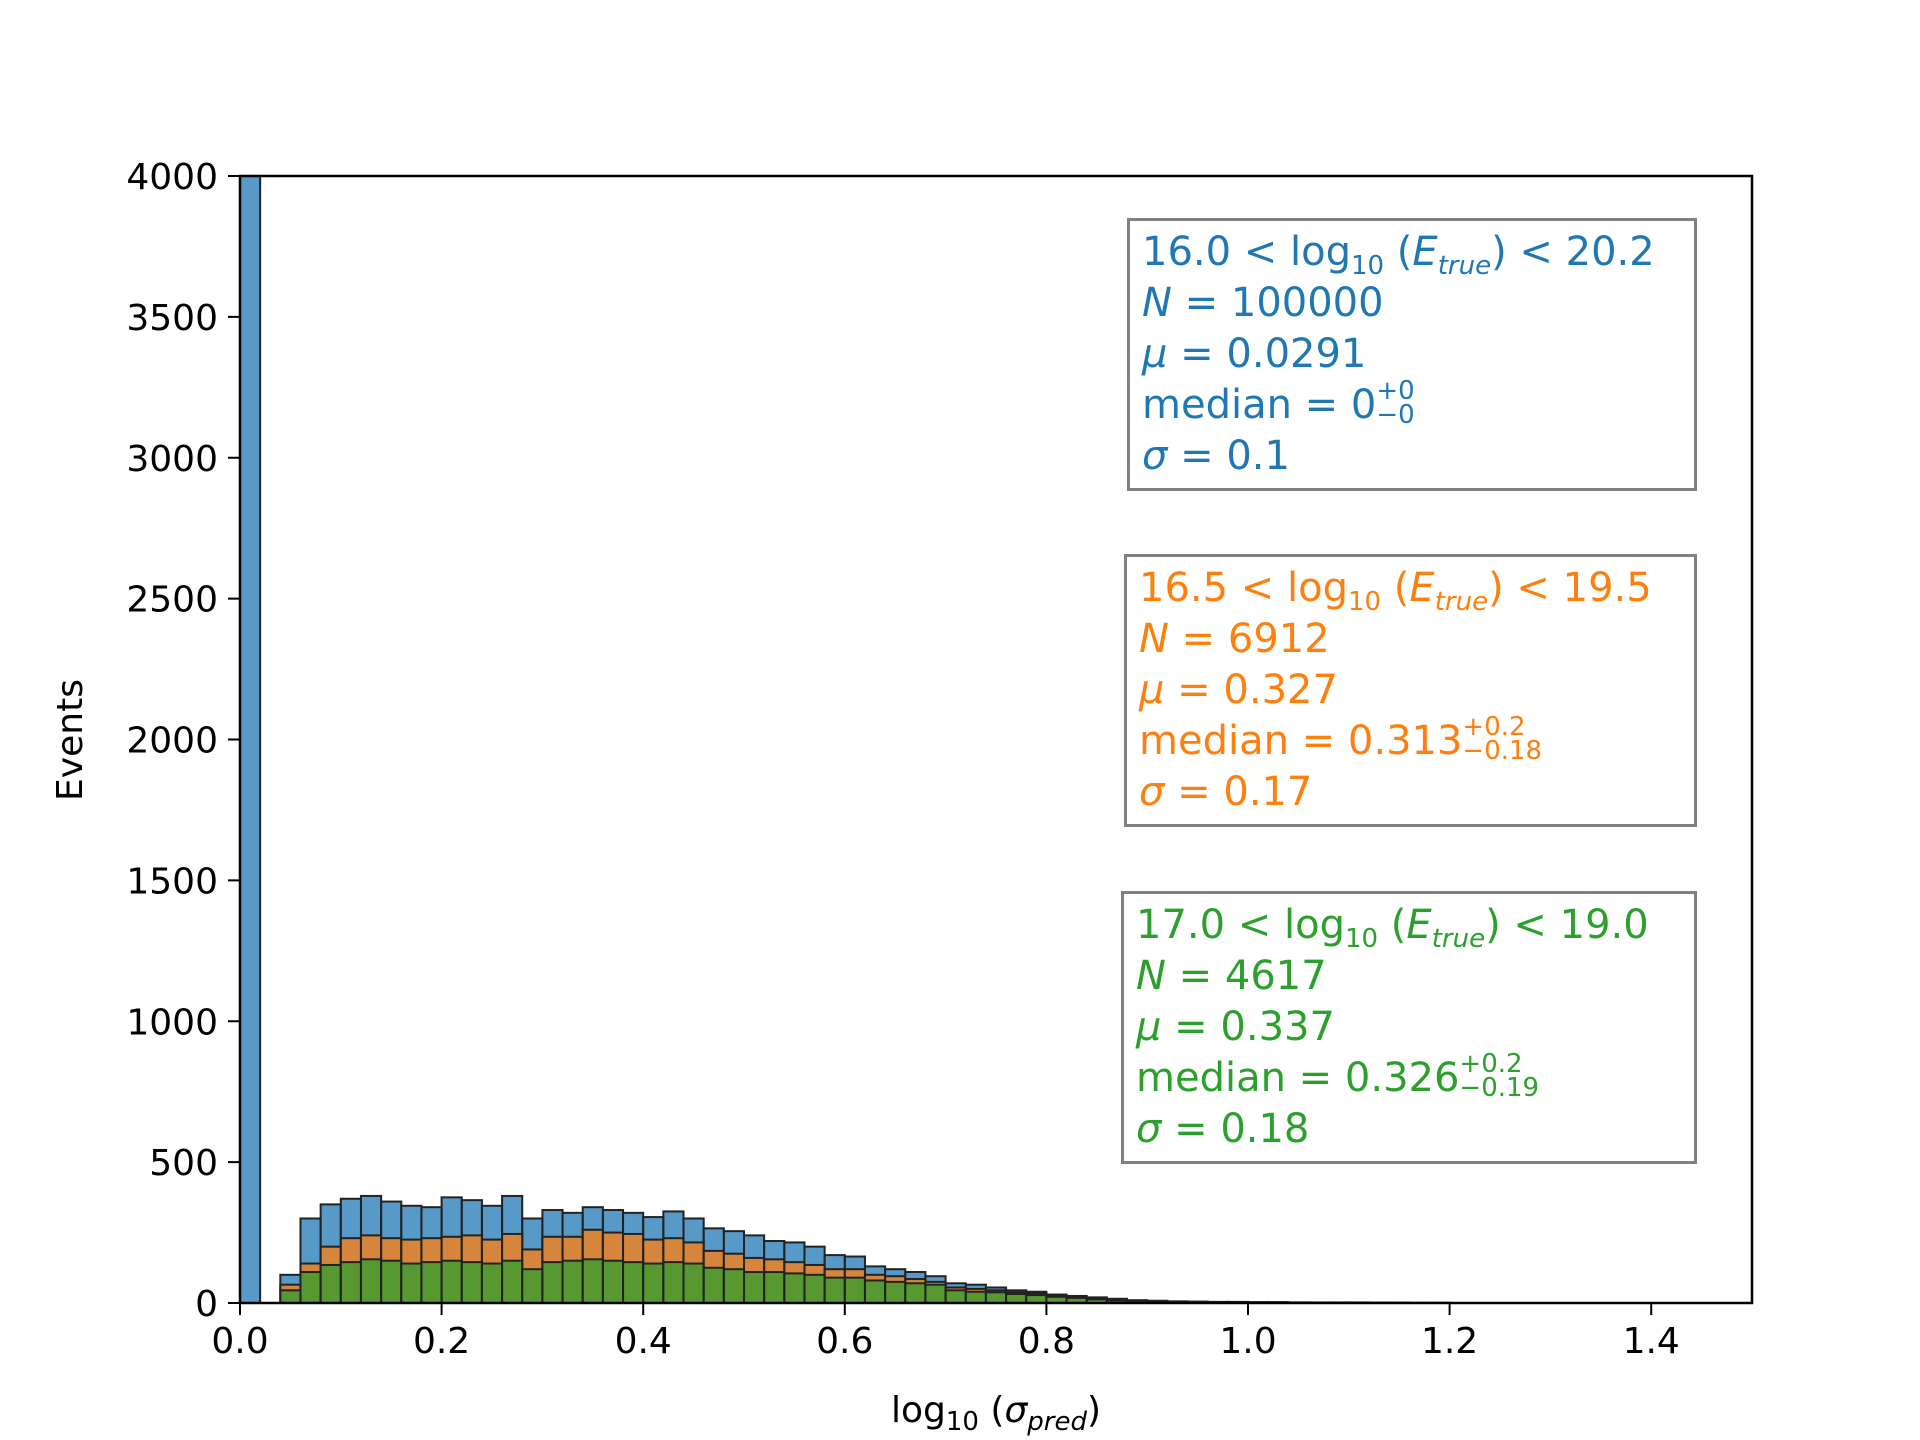 The image size is (1920, 1440). Describe the element at coordinates (1651, 1341) in the screenshot. I see `x-tick-label: 1.4` at that location.